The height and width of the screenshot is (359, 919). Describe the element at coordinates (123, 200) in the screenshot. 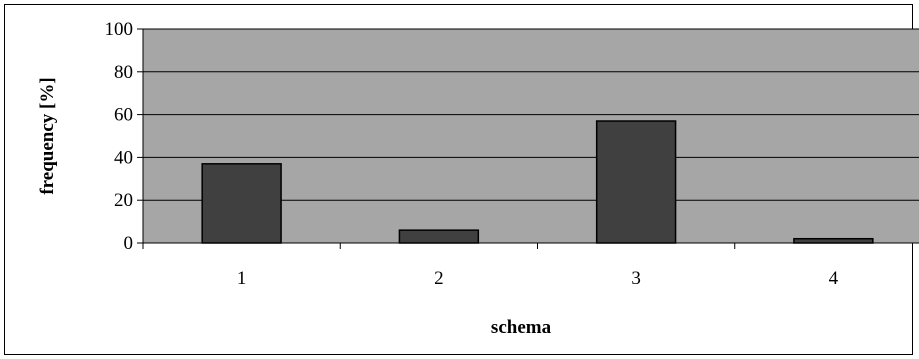

I see `y-tick-label: 20` at that location.